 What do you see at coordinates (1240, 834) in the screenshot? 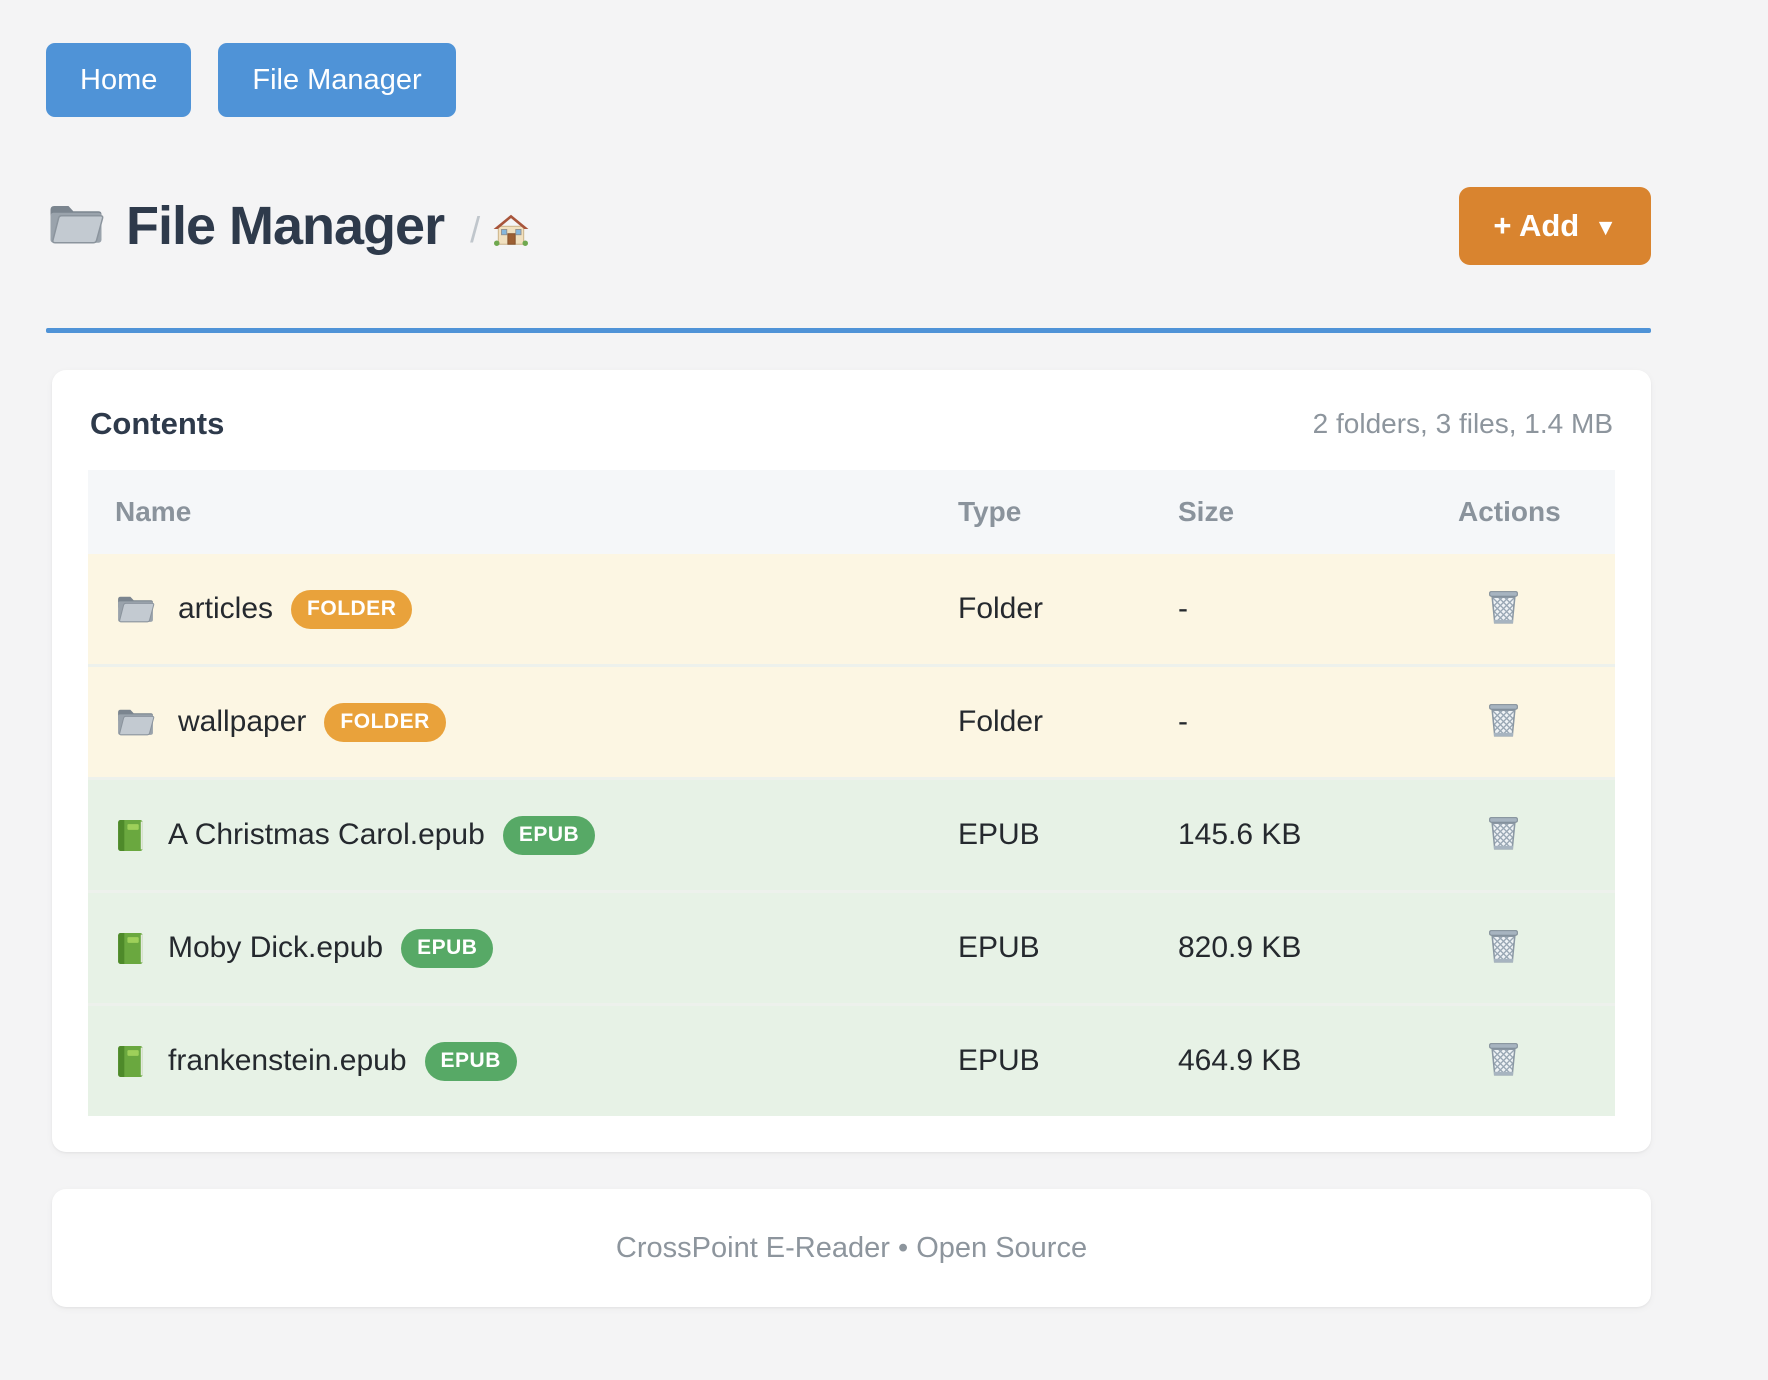
I see `file-size: 145.6 KB` at bounding box center [1240, 834].